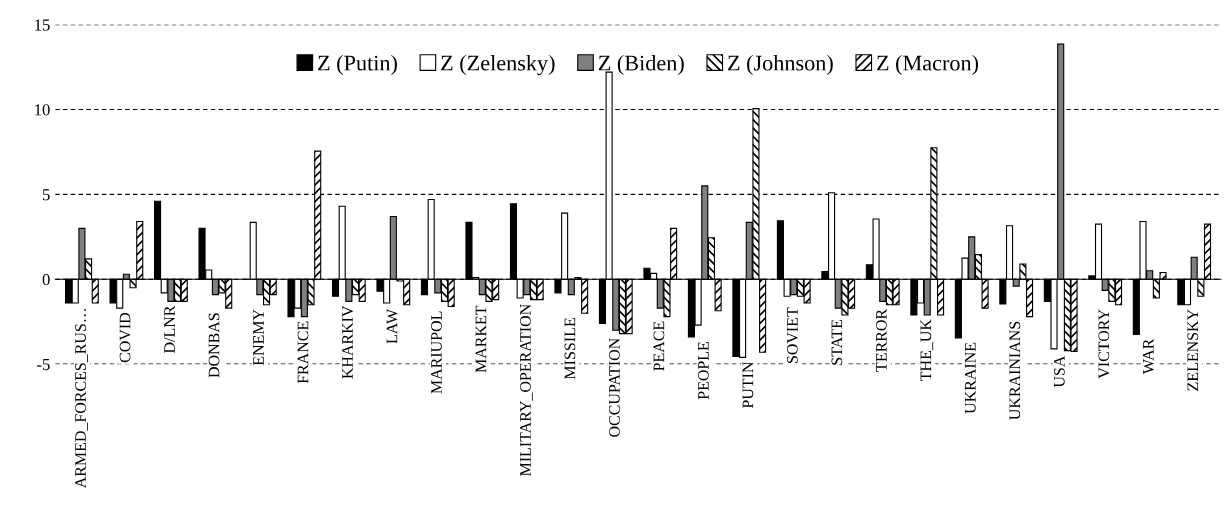 Image resolution: width=1227 pixels, height=524 pixels. I want to click on x-tick-label: FRANCE, so click(303, 352).